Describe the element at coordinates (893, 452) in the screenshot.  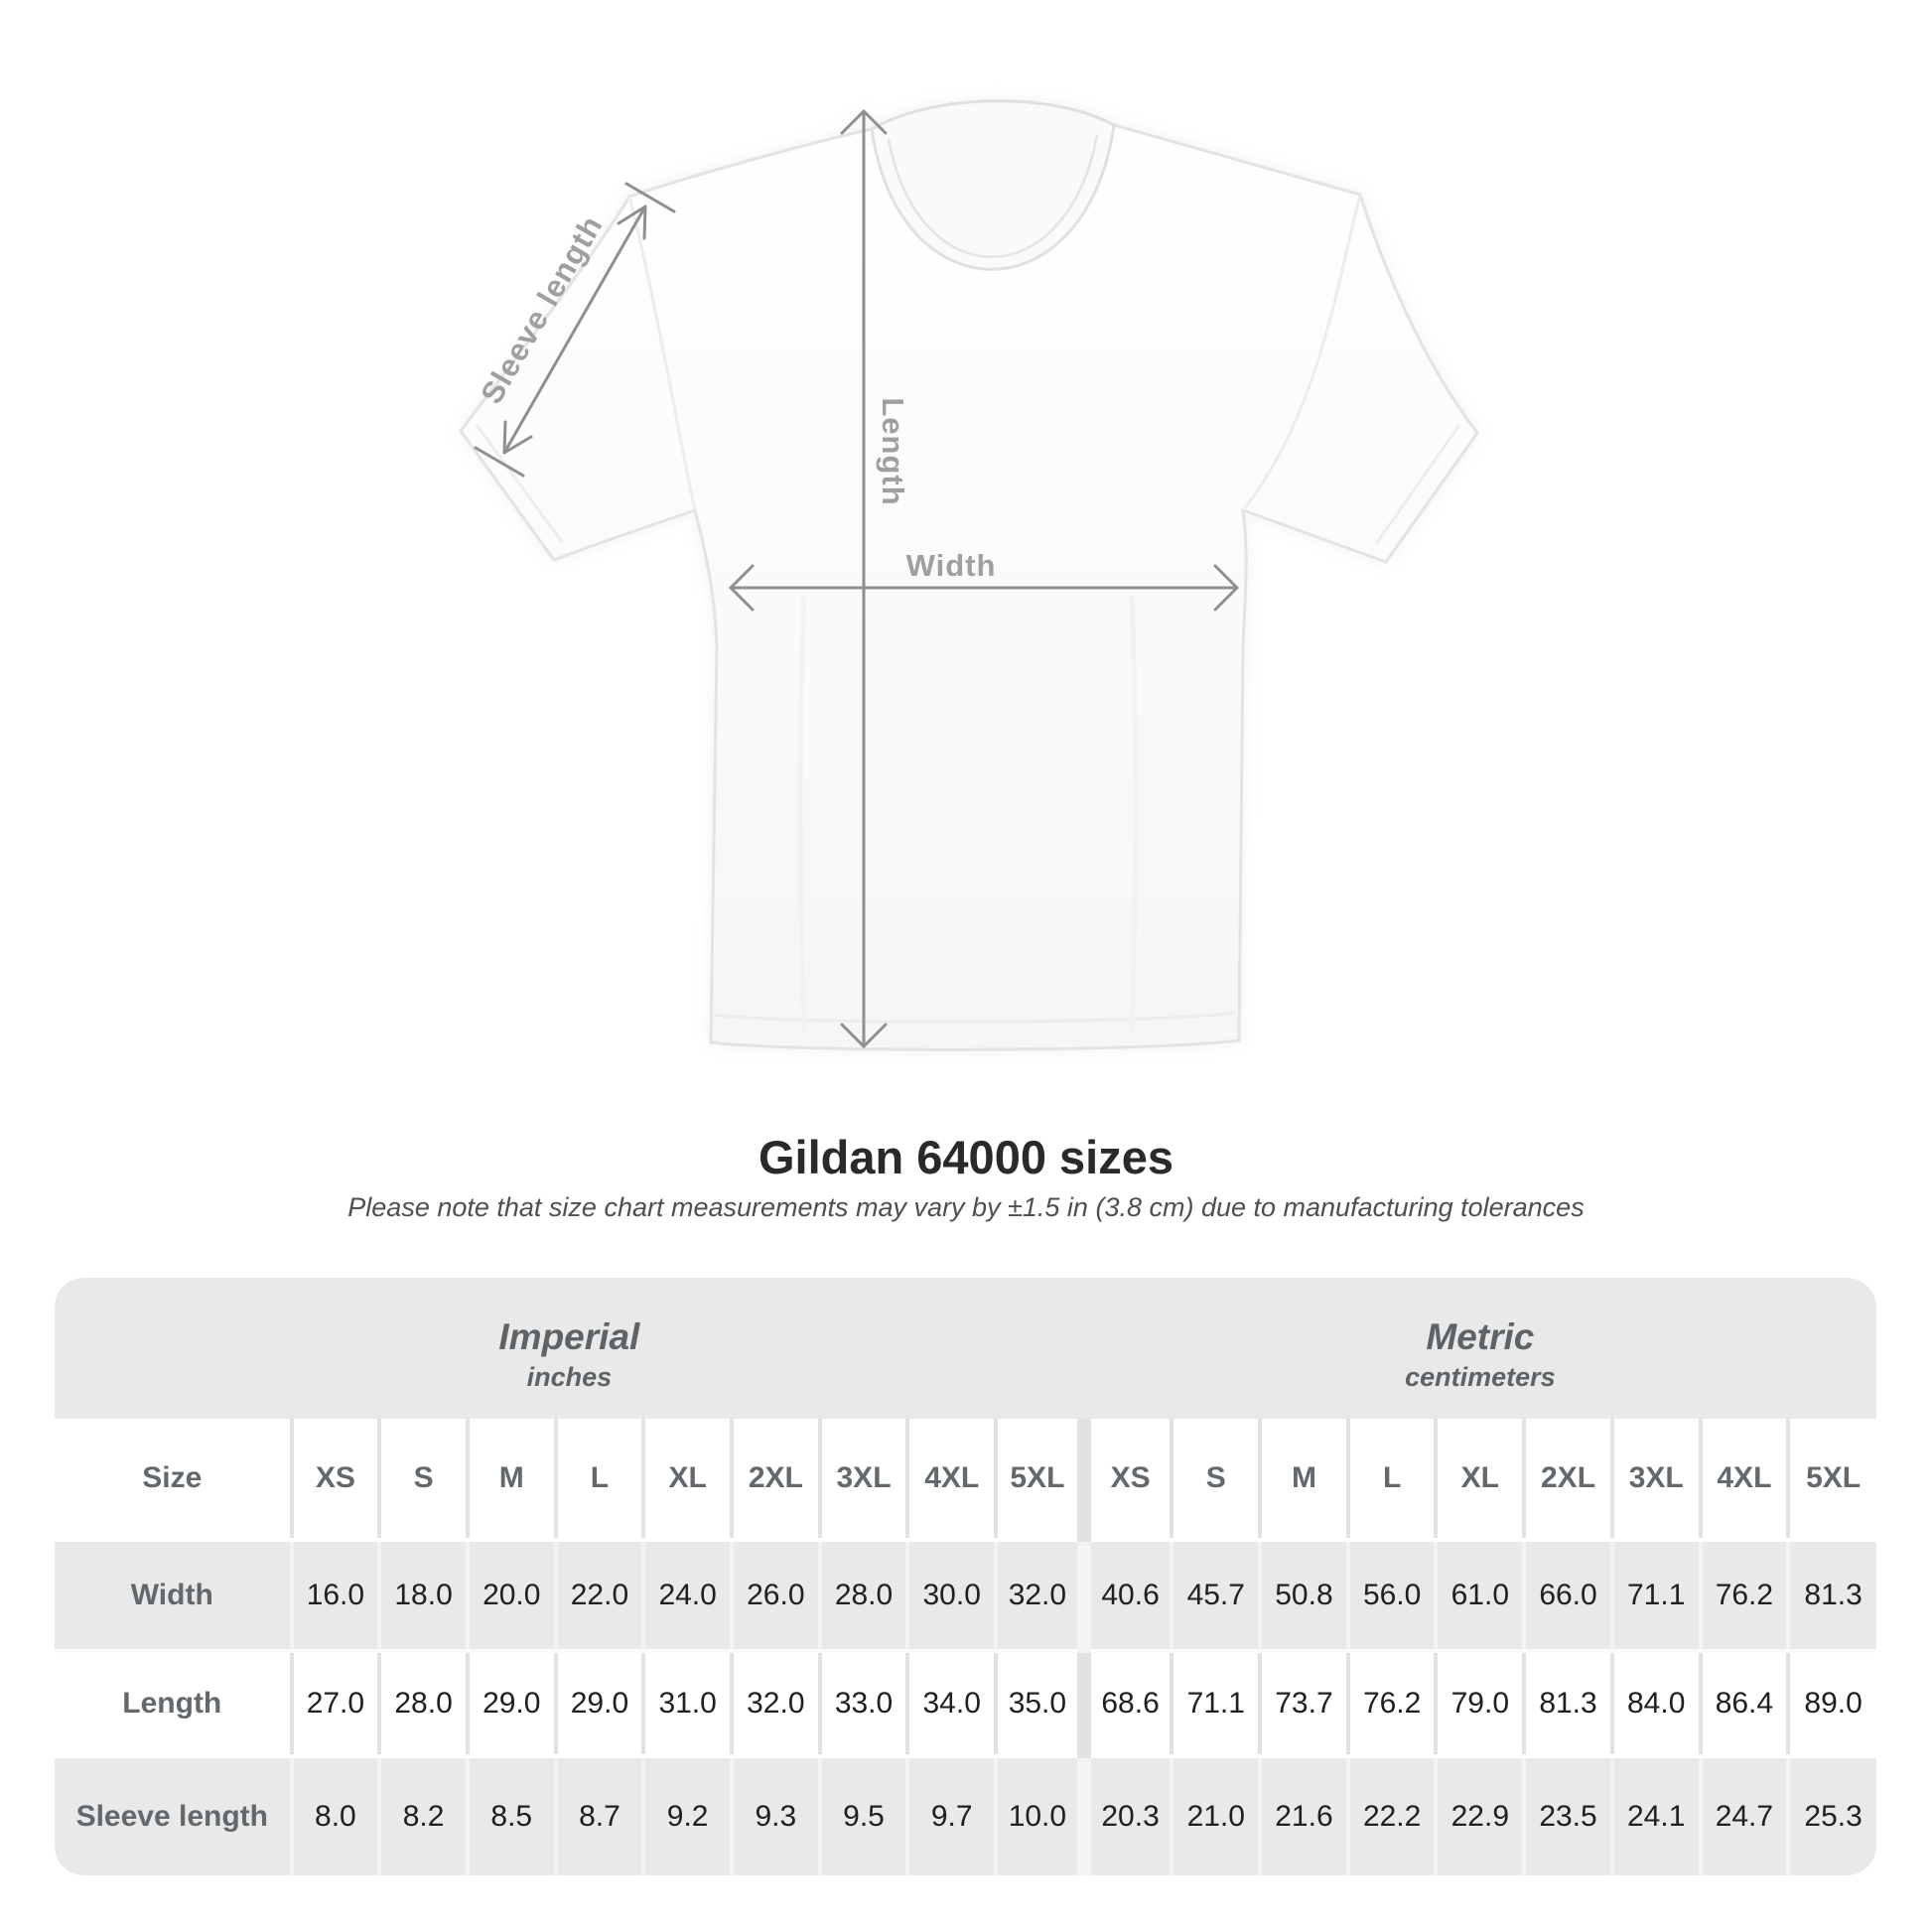
I see `length-label: Length` at that location.